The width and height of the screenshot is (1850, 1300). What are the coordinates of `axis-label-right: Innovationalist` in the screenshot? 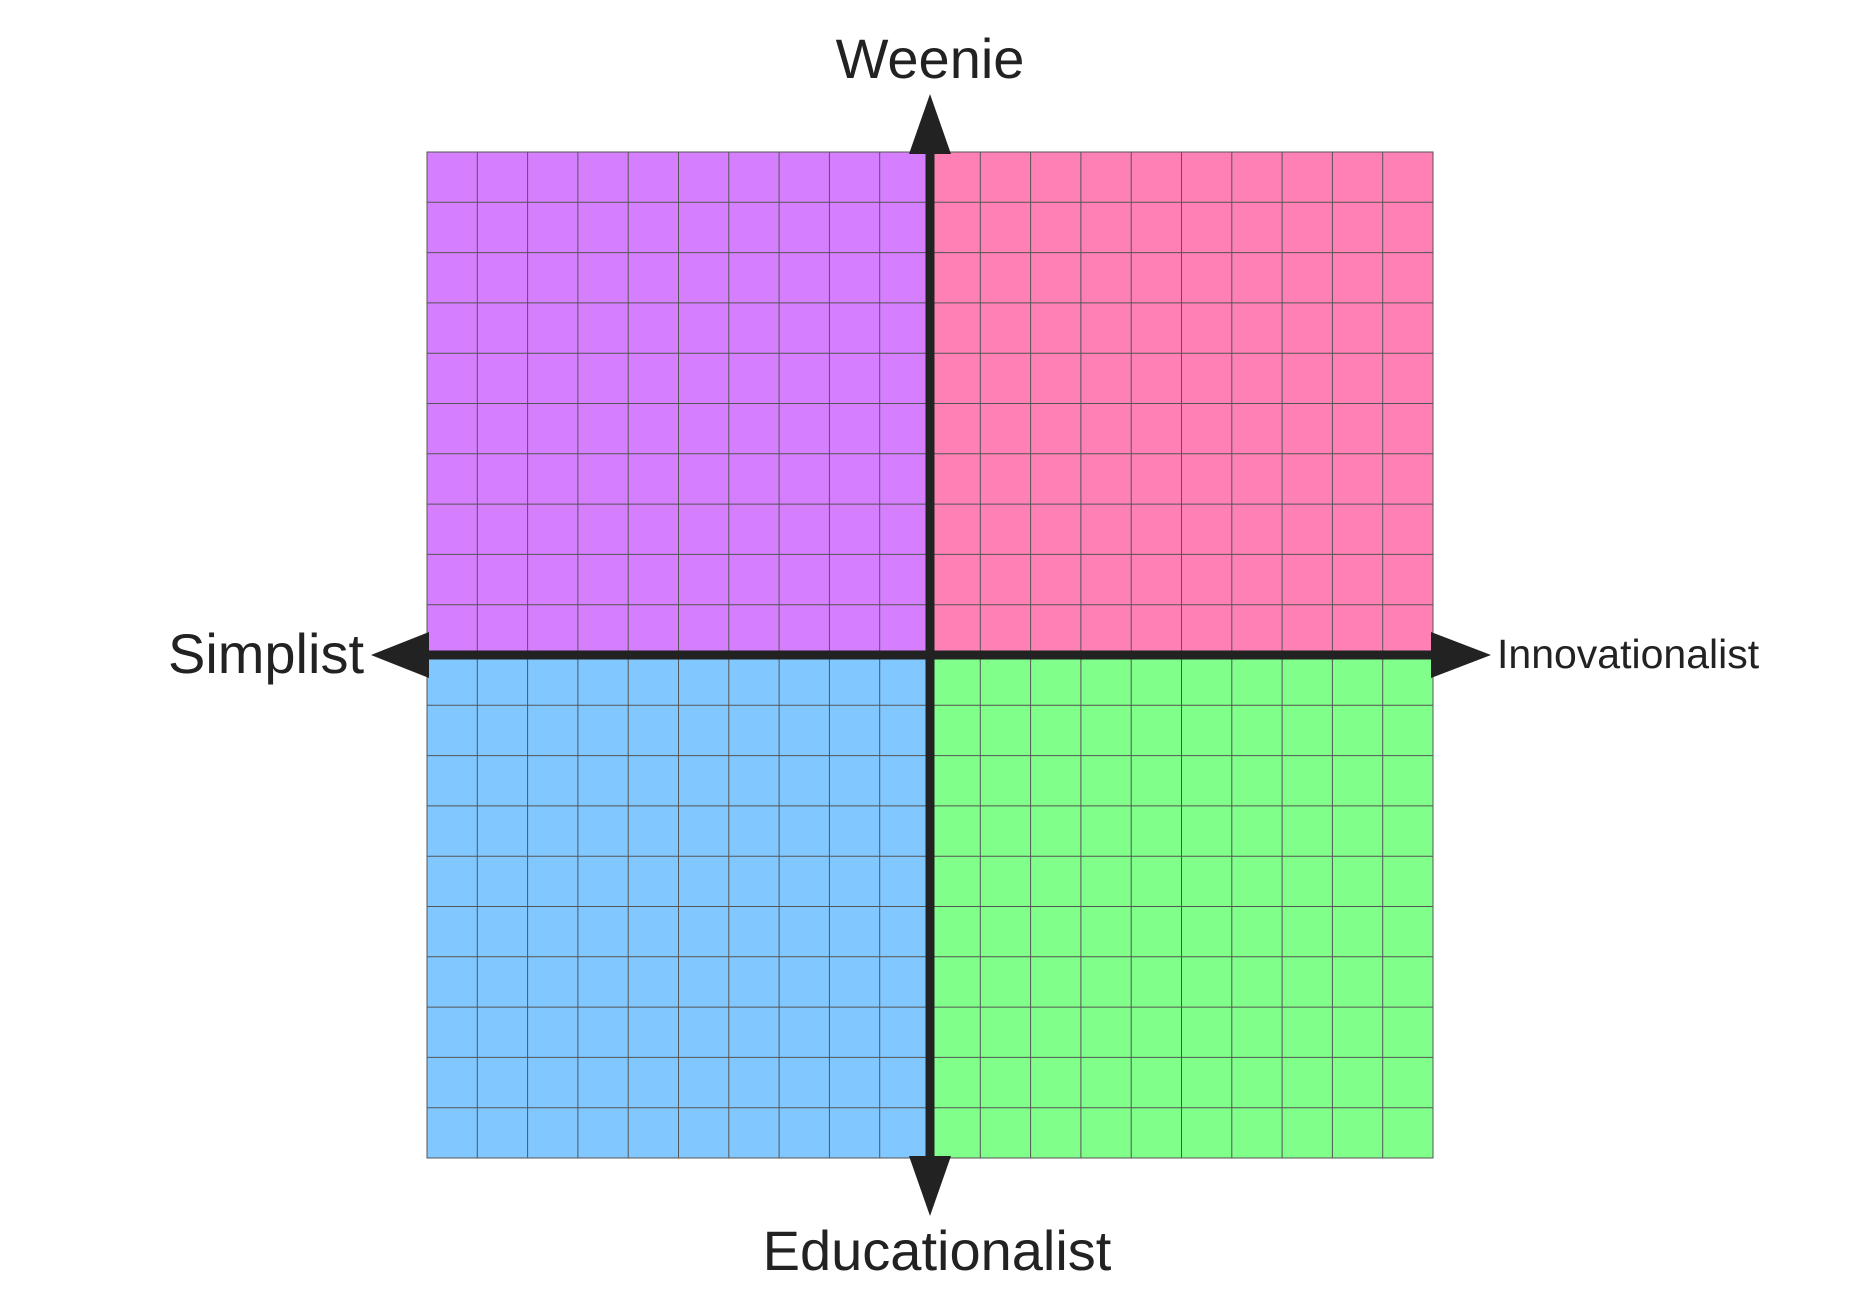 It's located at (1628, 654).